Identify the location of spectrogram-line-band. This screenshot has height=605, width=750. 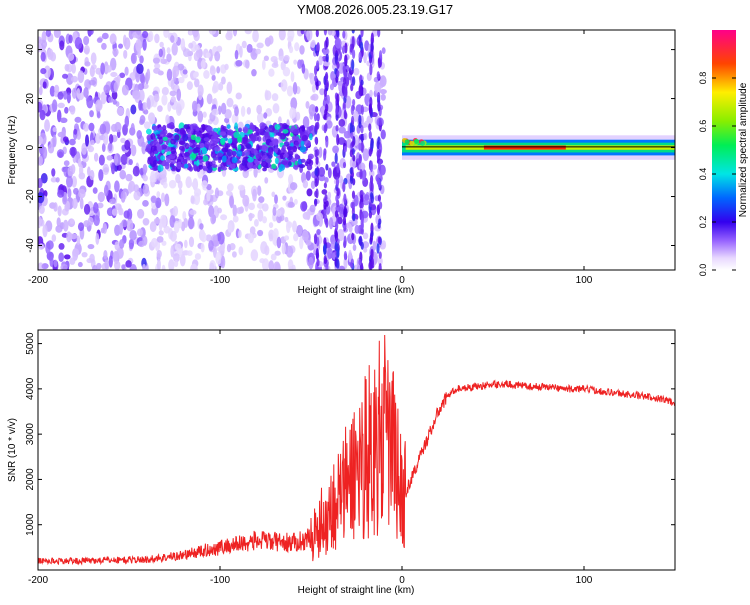
(538, 147).